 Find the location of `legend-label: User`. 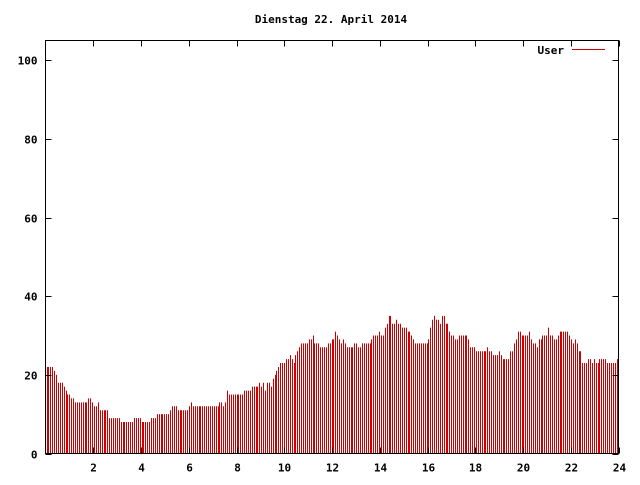

legend-label: User is located at coordinates (551, 50).